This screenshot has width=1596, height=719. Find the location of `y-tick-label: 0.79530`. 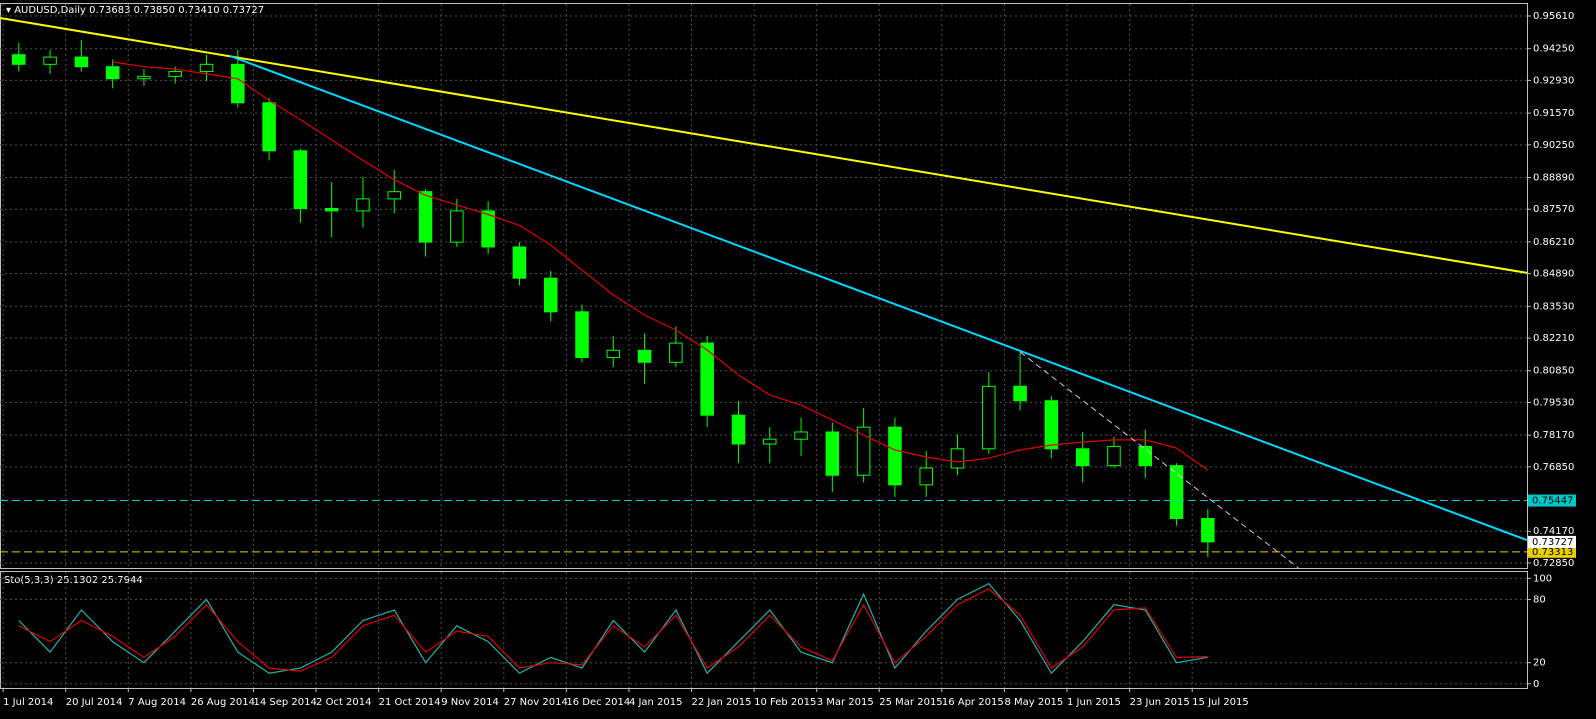

y-tick-label: 0.79530 is located at coordinates (1553, 402).